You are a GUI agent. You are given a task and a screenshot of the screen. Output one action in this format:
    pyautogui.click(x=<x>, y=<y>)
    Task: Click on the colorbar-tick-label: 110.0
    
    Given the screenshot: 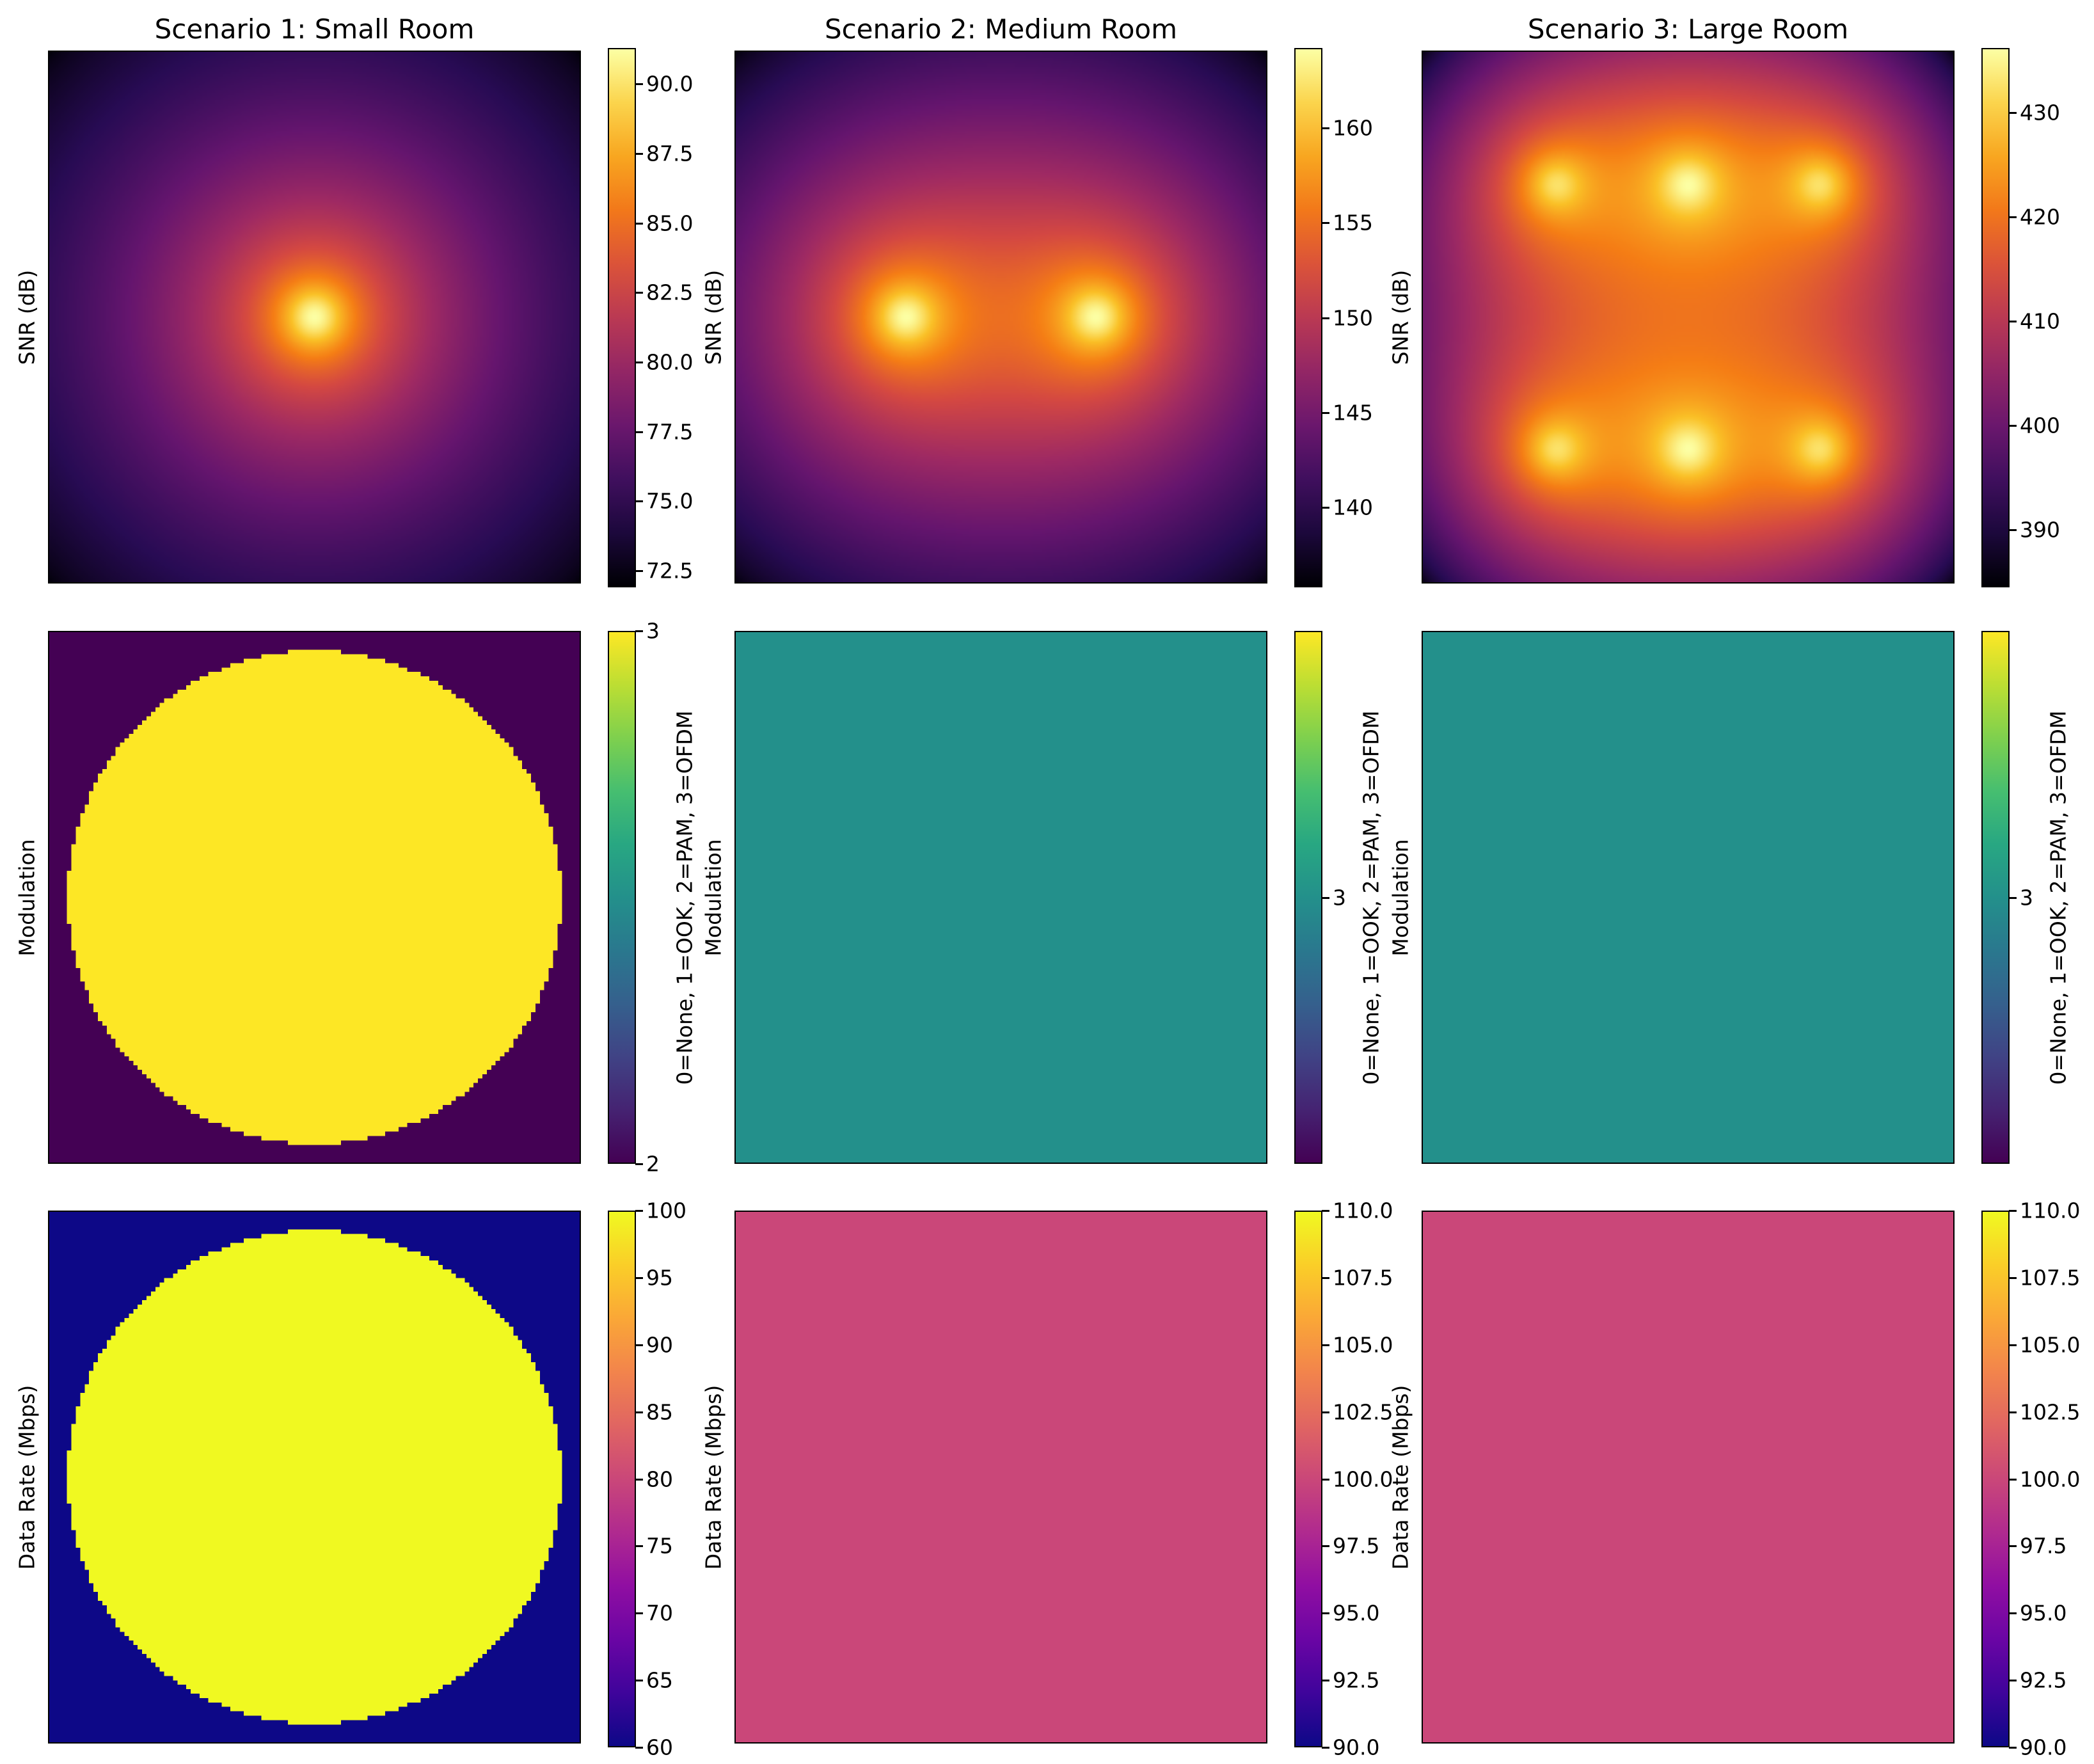 What is the action you would take?
    pyautogui.click(x=1363, y=1210)
    